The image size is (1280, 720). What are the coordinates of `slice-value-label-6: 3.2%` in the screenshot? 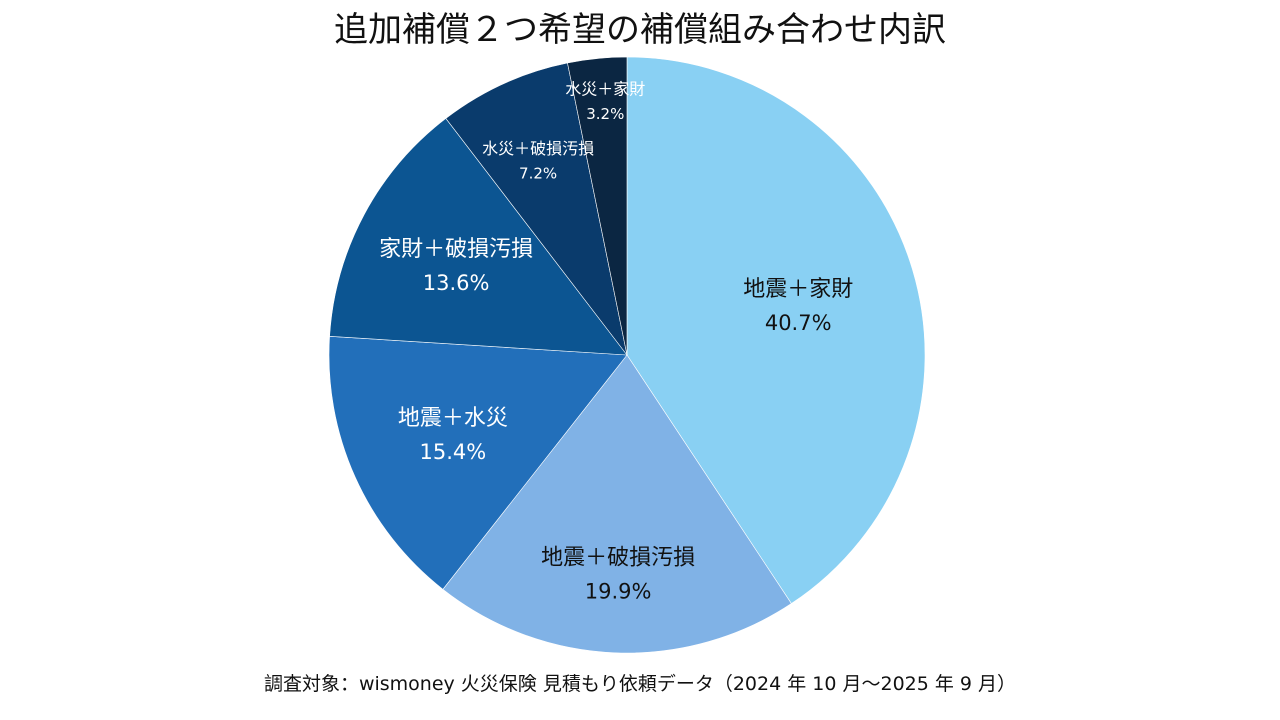 It's located at (605, 114).